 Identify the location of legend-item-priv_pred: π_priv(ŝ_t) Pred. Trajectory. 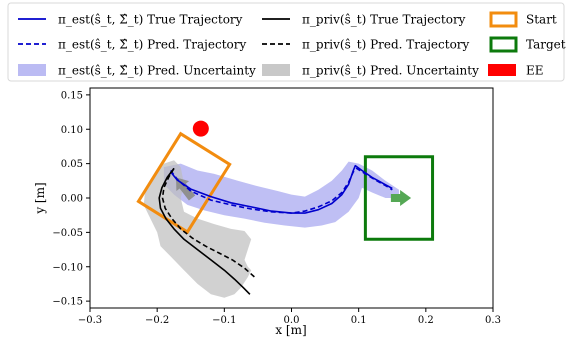
(366, 45).